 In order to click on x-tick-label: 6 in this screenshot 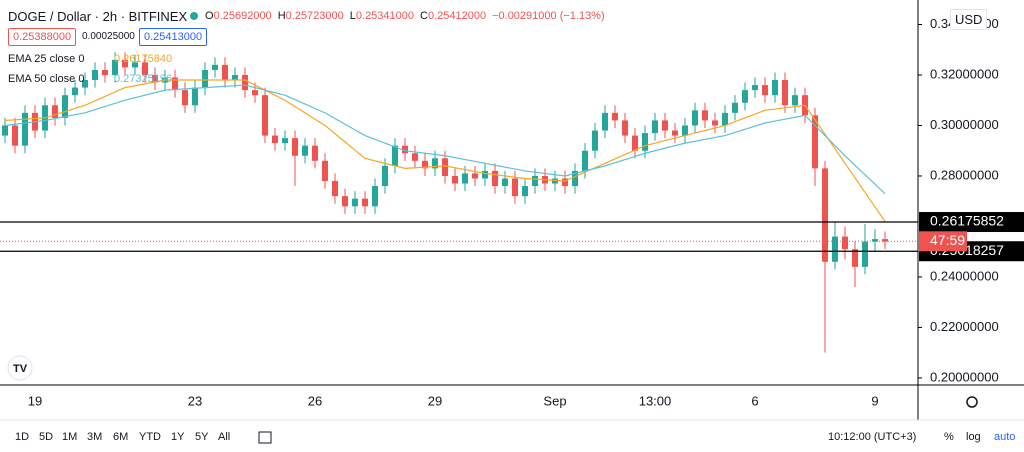, I will do `click(754, 400)`.